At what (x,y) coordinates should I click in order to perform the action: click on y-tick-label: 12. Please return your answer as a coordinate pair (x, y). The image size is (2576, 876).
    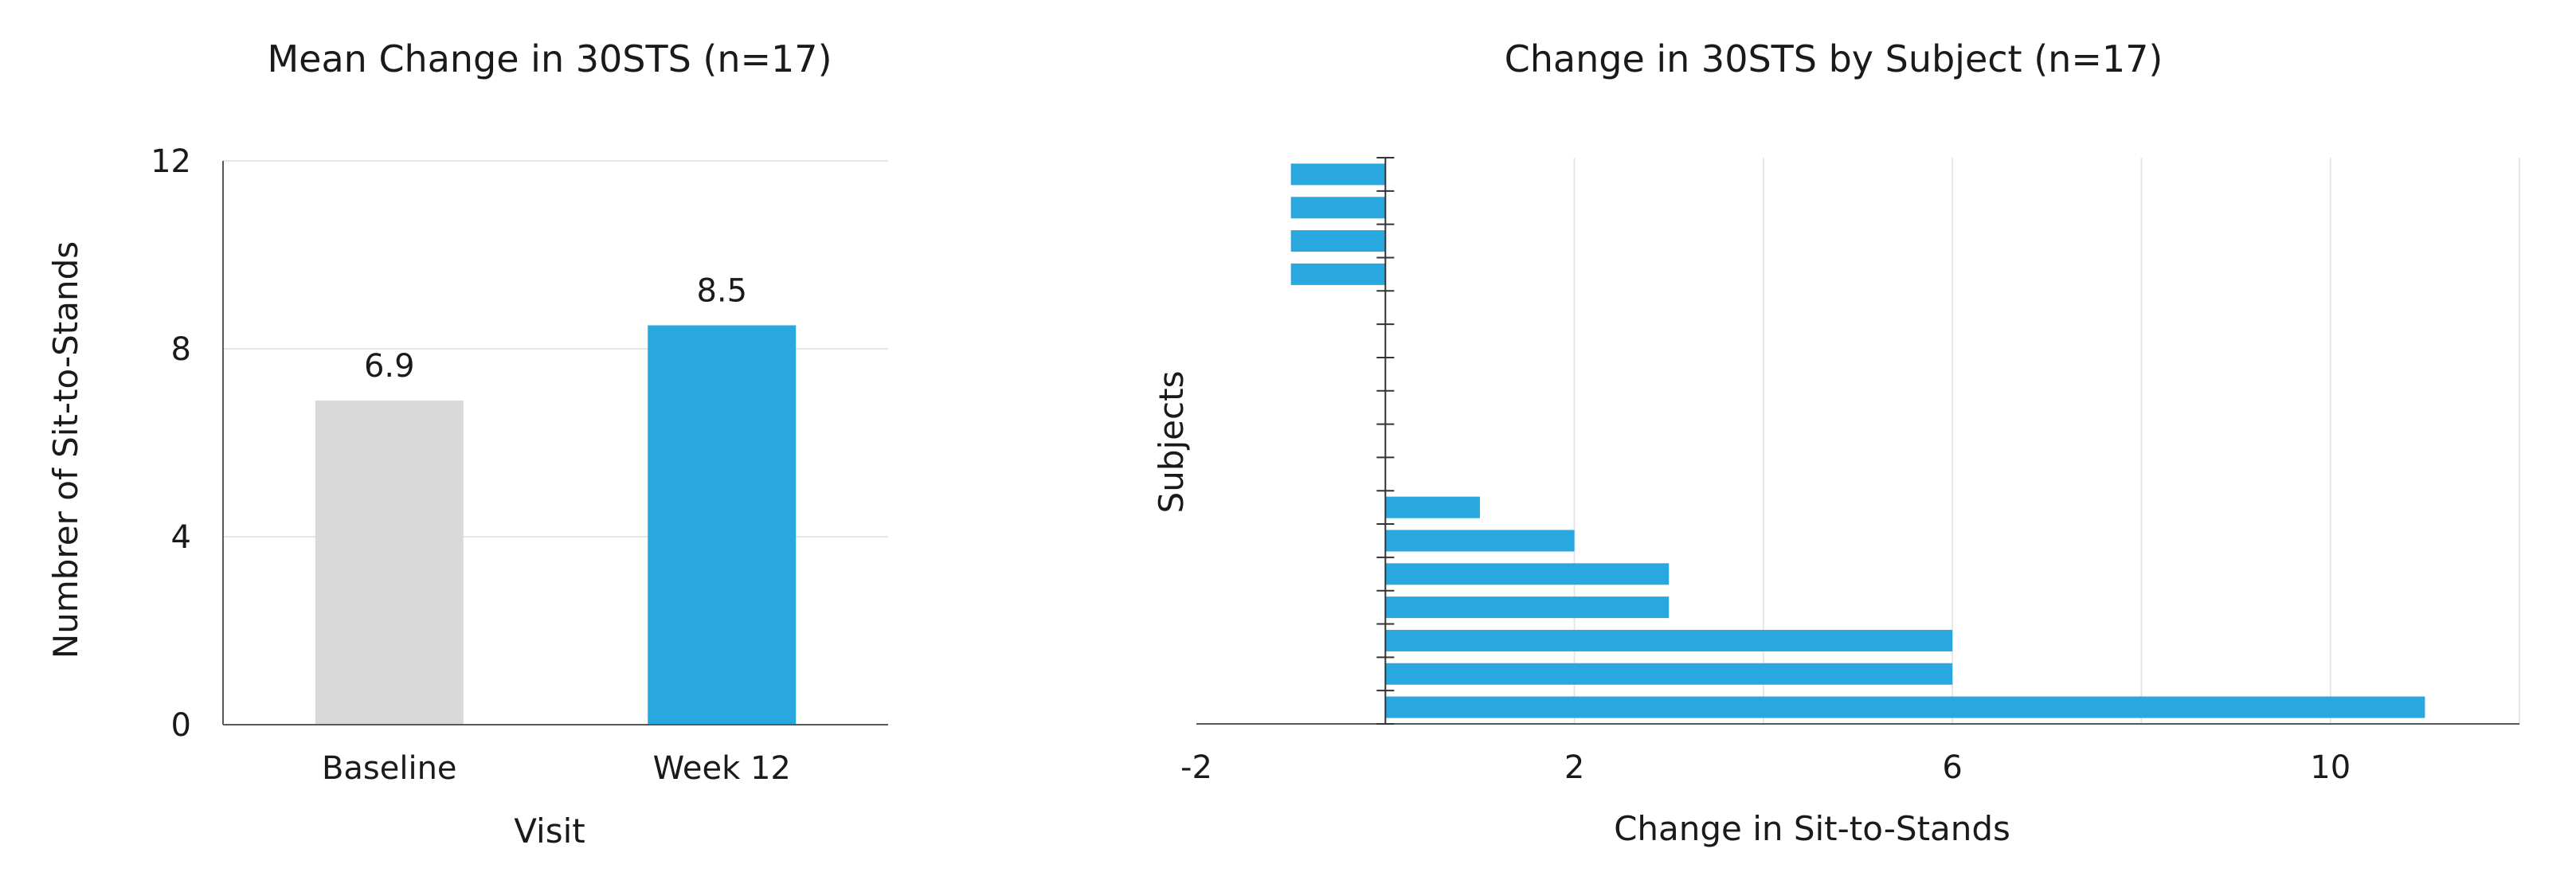
    Looking at the image, I should click on (171, 161).